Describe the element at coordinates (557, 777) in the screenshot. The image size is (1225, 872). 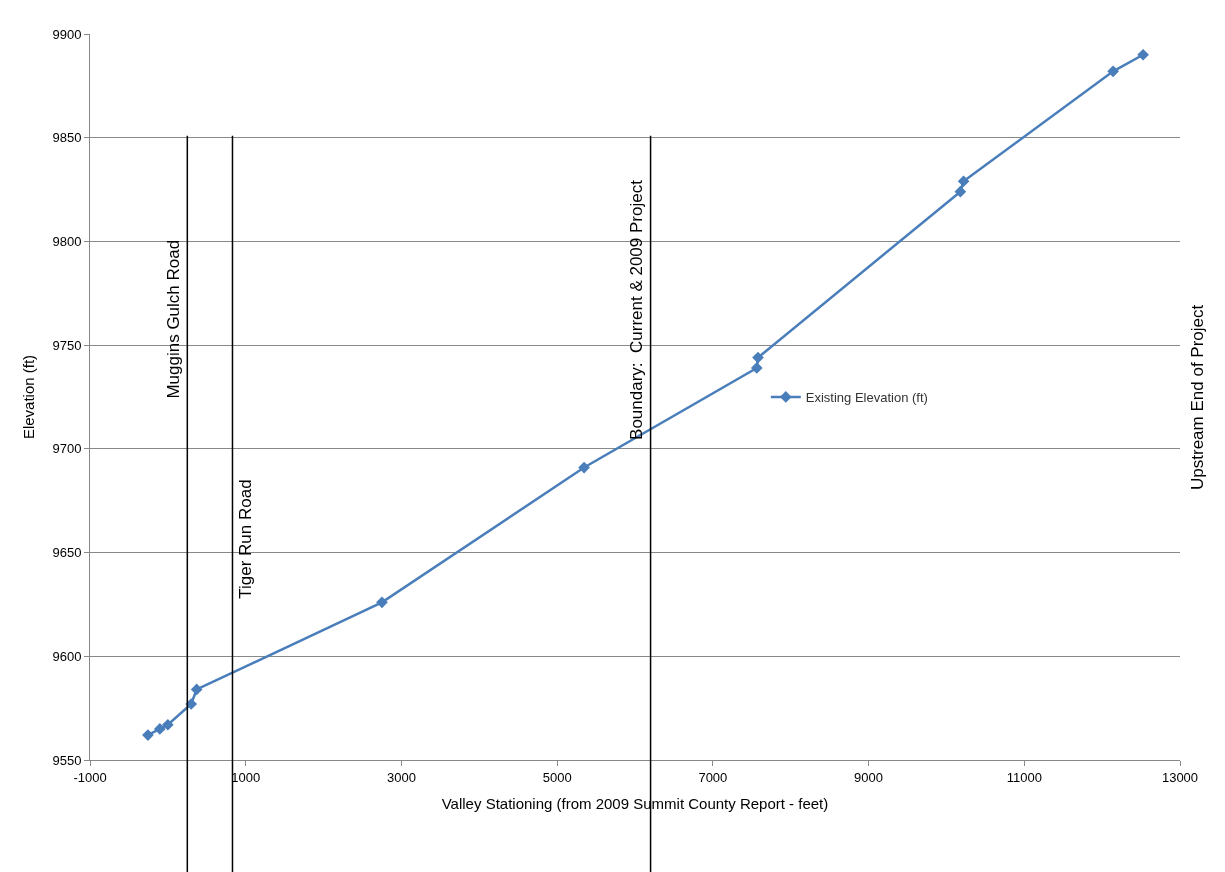
I see `x-tick-label: 5000` at that location.